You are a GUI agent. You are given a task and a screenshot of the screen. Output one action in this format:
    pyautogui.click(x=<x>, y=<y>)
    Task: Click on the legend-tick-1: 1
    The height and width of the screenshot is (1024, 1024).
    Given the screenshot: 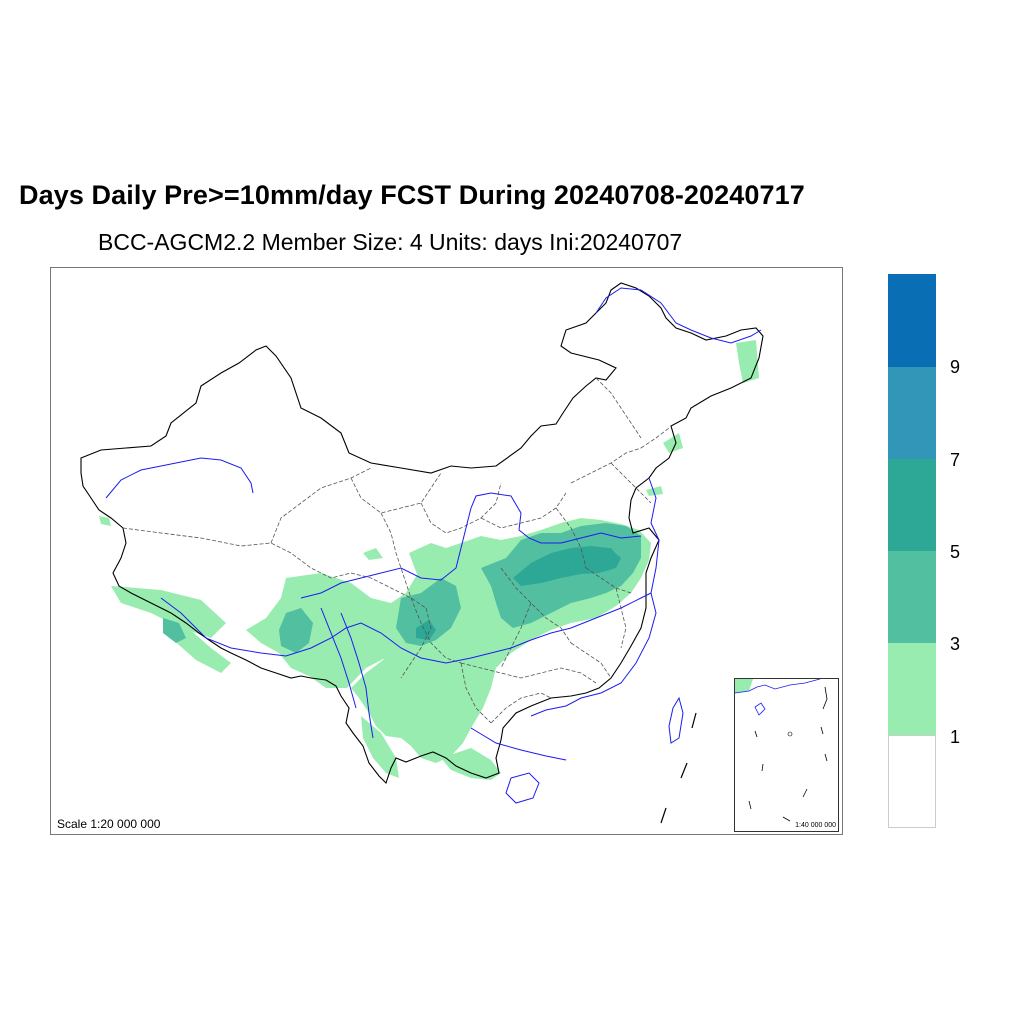 What is the action you would take?
    pyautogui.click(x=955, y=737)
    